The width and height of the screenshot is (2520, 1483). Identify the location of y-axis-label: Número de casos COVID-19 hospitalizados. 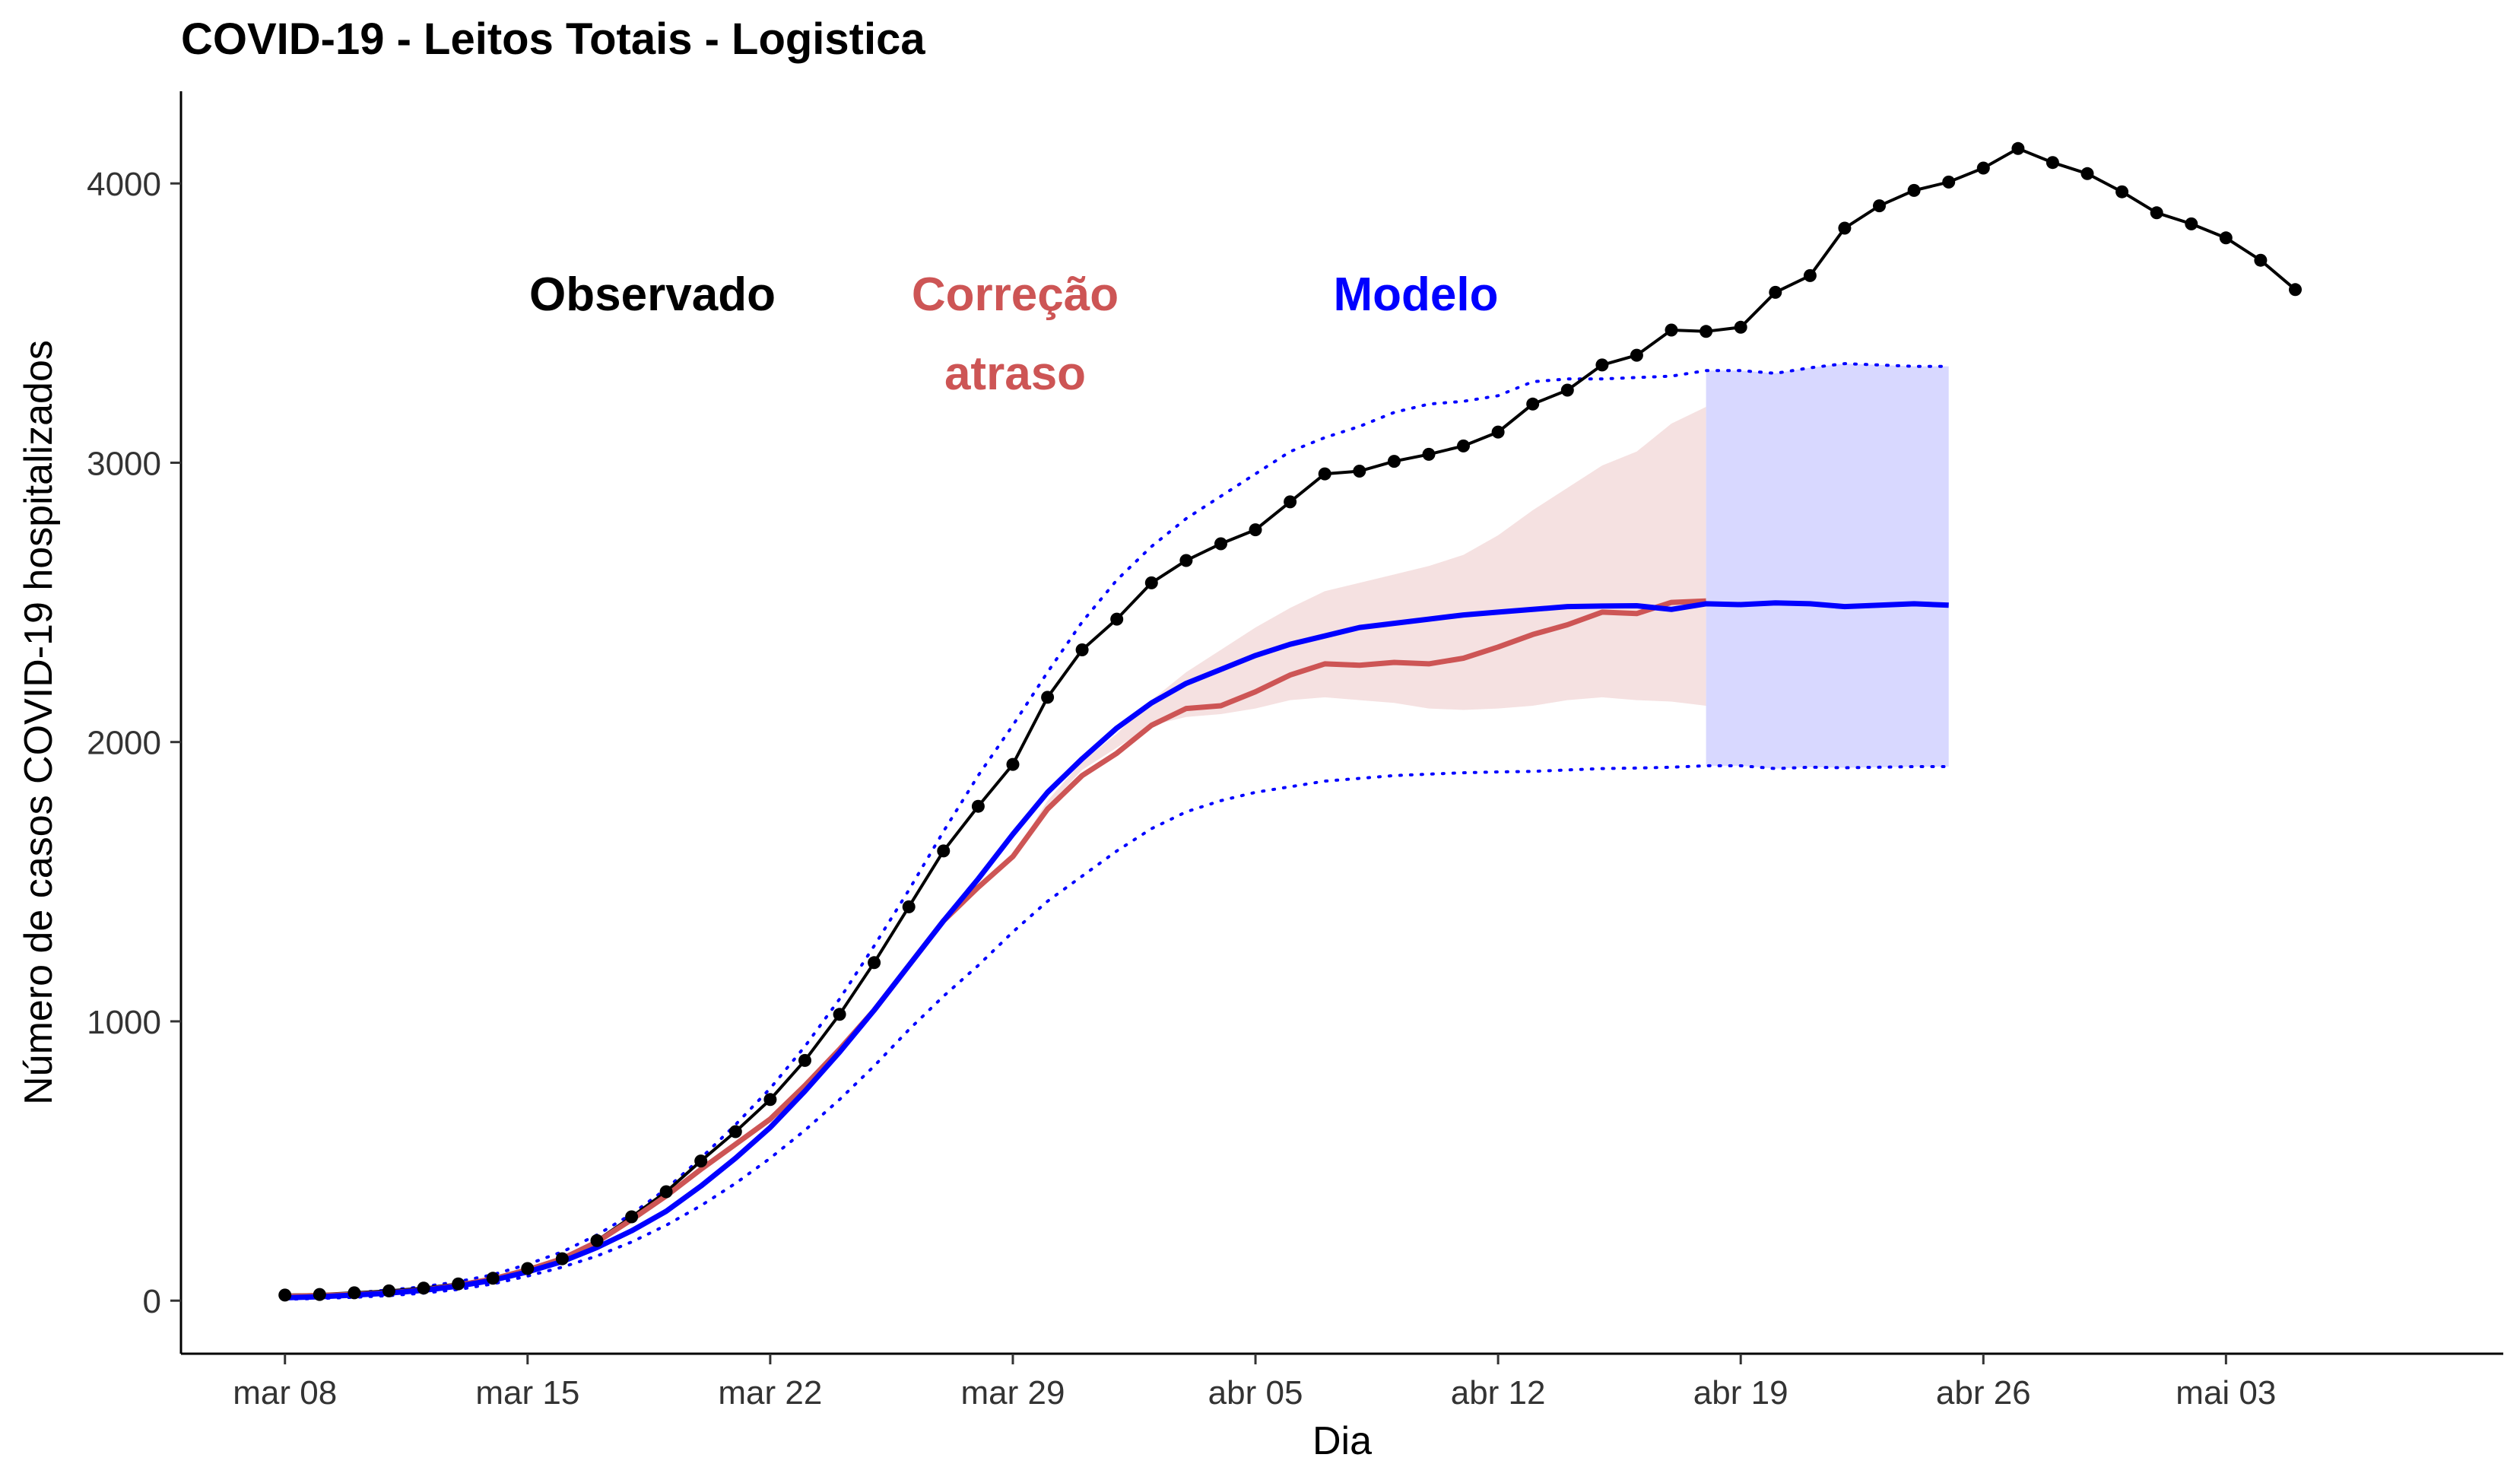
(39, 723).